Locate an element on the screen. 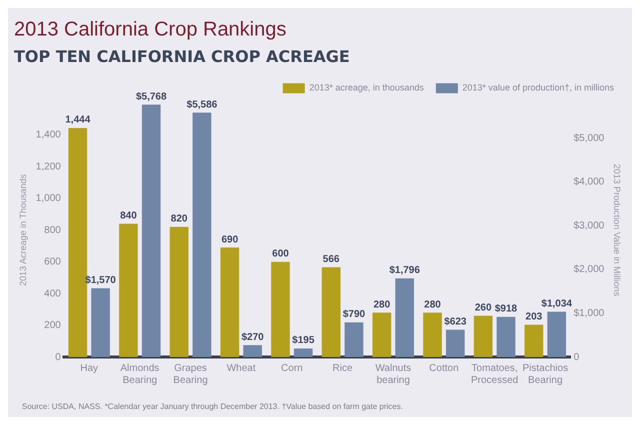  data-label: $623 is located at coordinates (455, 322).